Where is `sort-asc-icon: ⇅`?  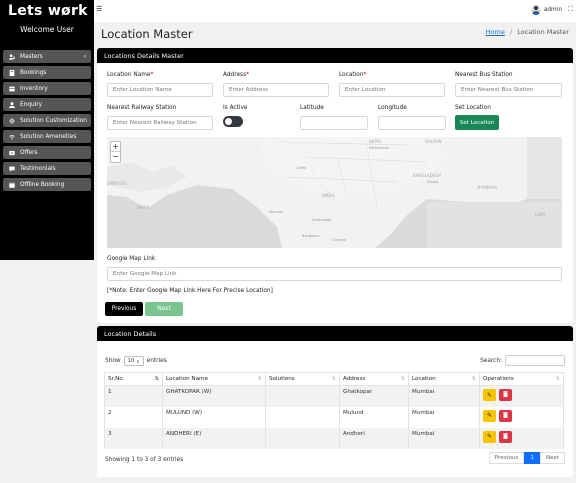
sort-asc-icon: ⇅ is located at coordinates (156, 379).